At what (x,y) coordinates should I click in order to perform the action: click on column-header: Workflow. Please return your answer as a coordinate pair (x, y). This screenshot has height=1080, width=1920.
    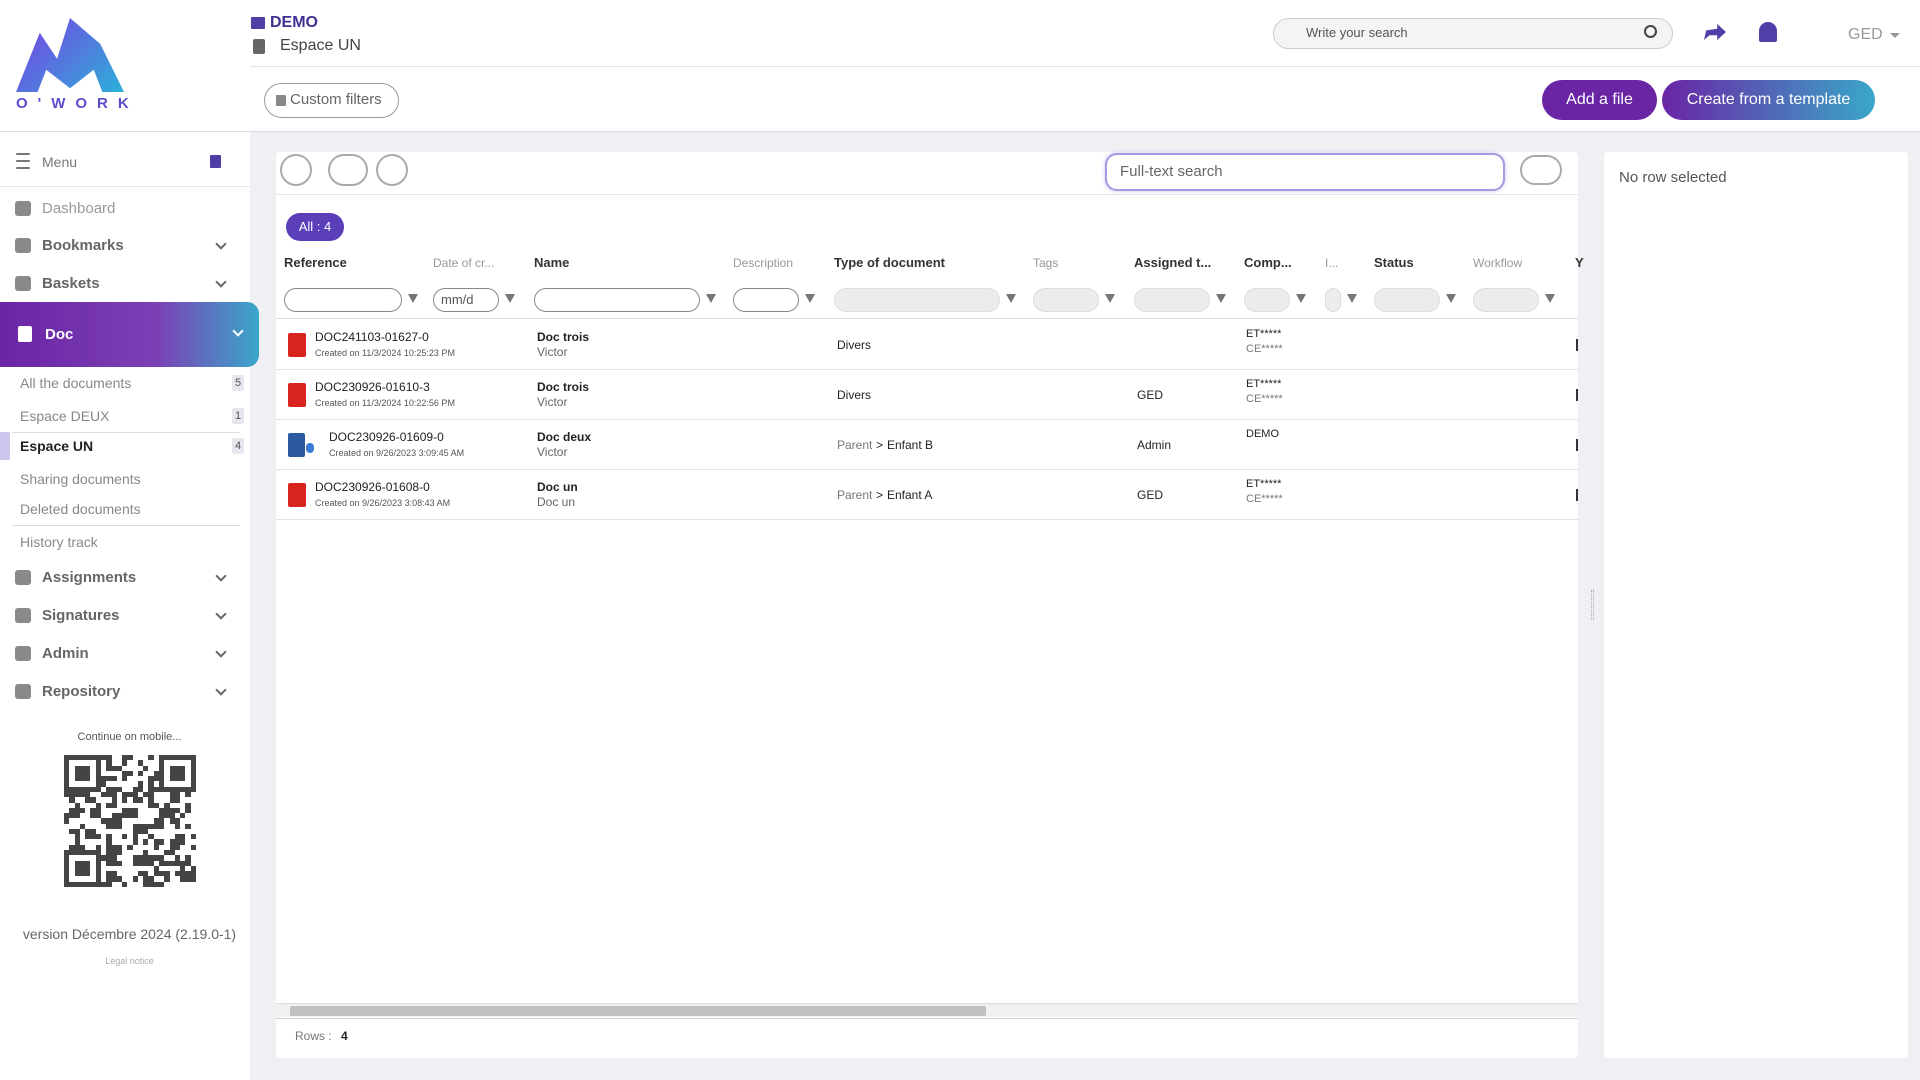
    Looking at the image, I should click on (1498, 263).